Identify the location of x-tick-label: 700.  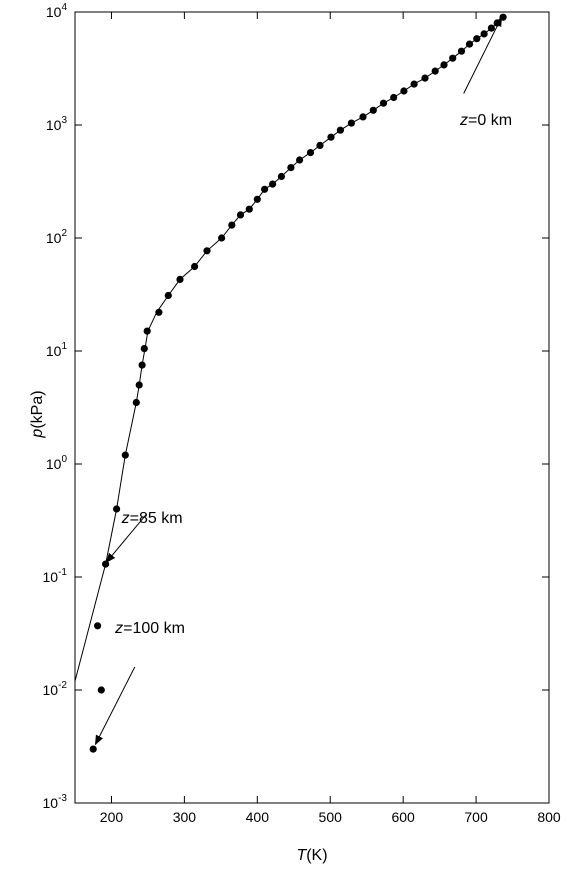
(476, 817).